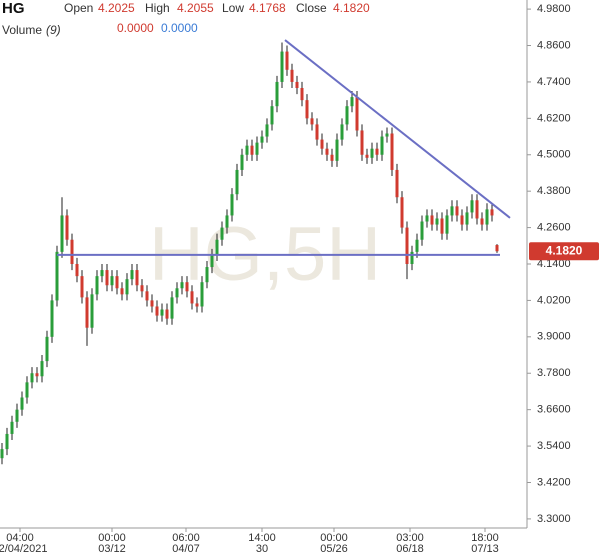 The height and width of the screenshot is (558, 601). I want to click on y-tick-label: 4.3800, so click(554, 191).